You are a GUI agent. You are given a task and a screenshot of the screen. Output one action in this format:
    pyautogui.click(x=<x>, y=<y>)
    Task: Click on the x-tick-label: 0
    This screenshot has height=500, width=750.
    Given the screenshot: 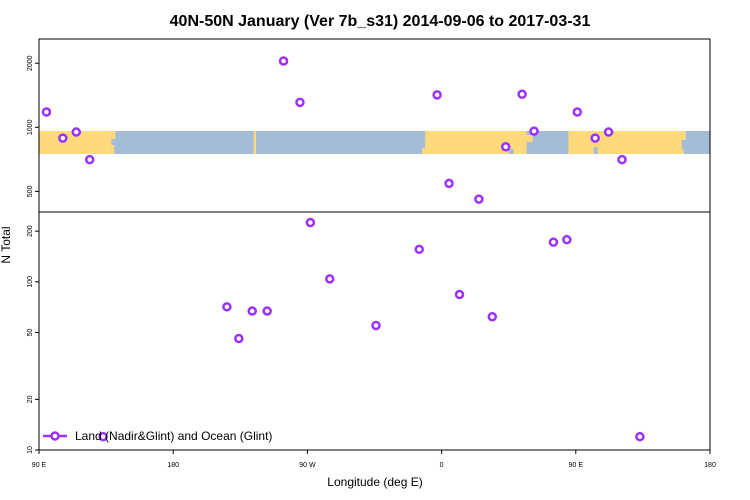 What is the action you would take?
    pyautogui.click(x=442, y=465)
    